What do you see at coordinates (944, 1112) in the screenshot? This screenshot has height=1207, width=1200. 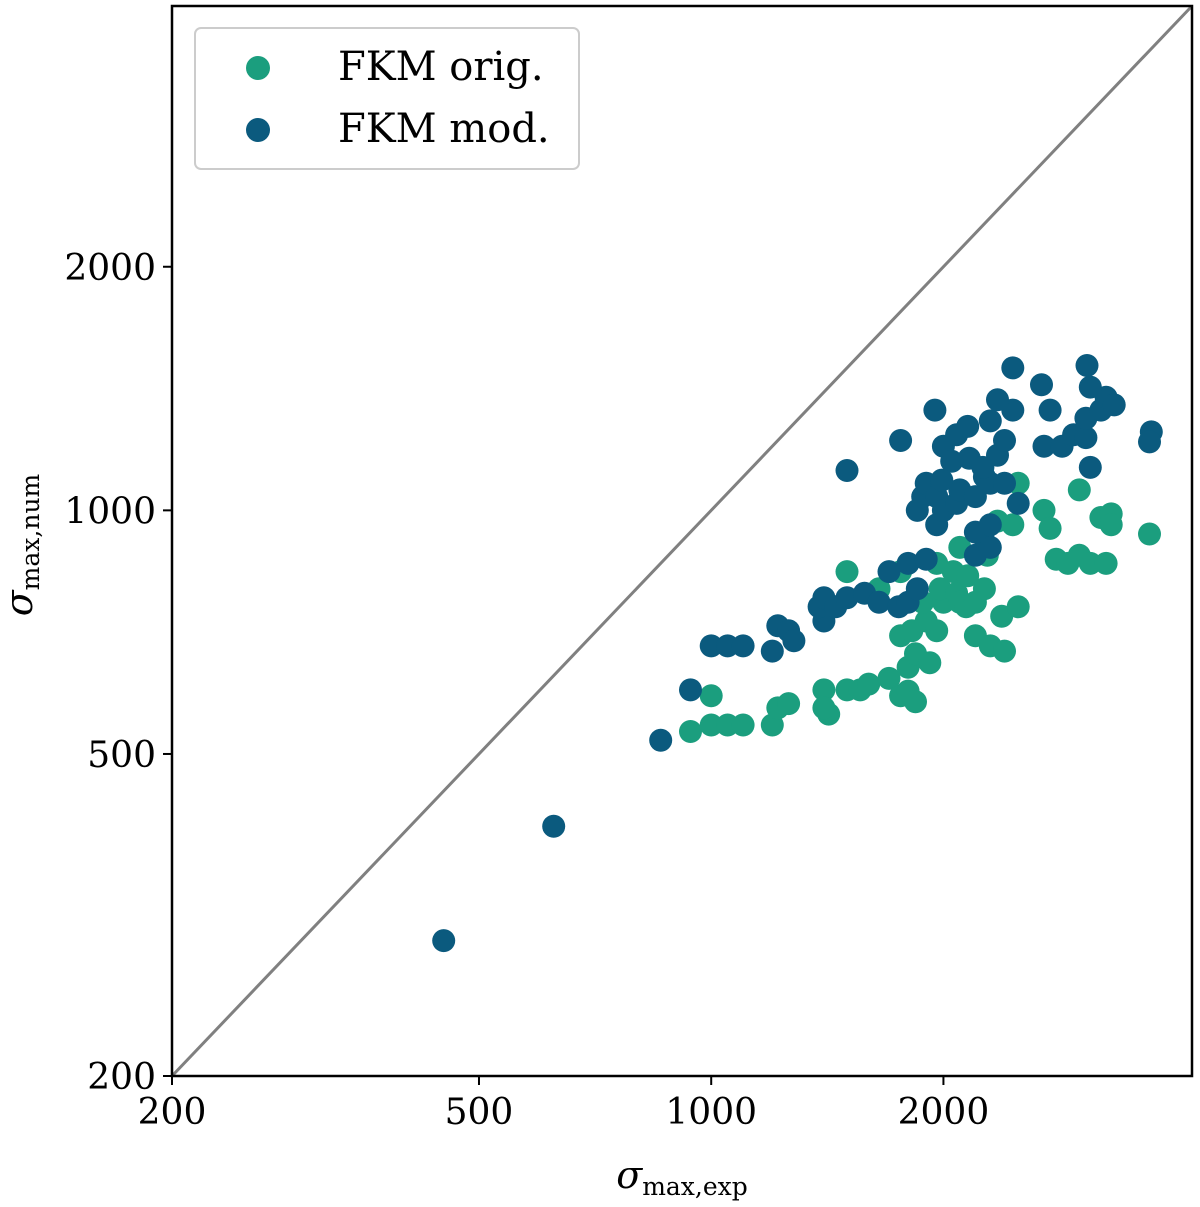 I see `x-tick-label: 2000` at bounding box center [944, 1112].